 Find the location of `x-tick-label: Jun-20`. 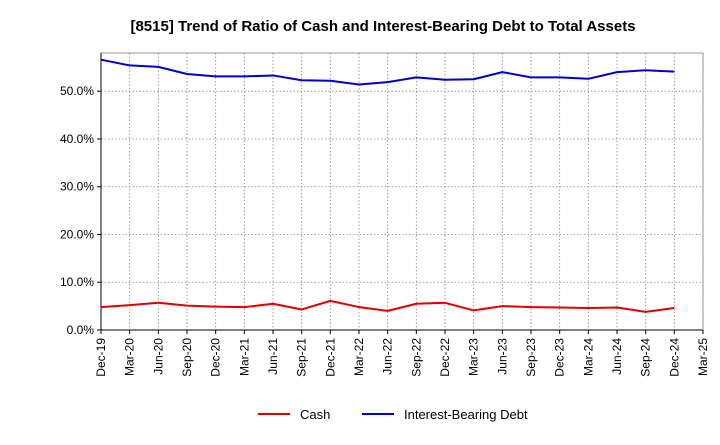

x-tick-label: Jun-20 is located at coordinates (158, 356).